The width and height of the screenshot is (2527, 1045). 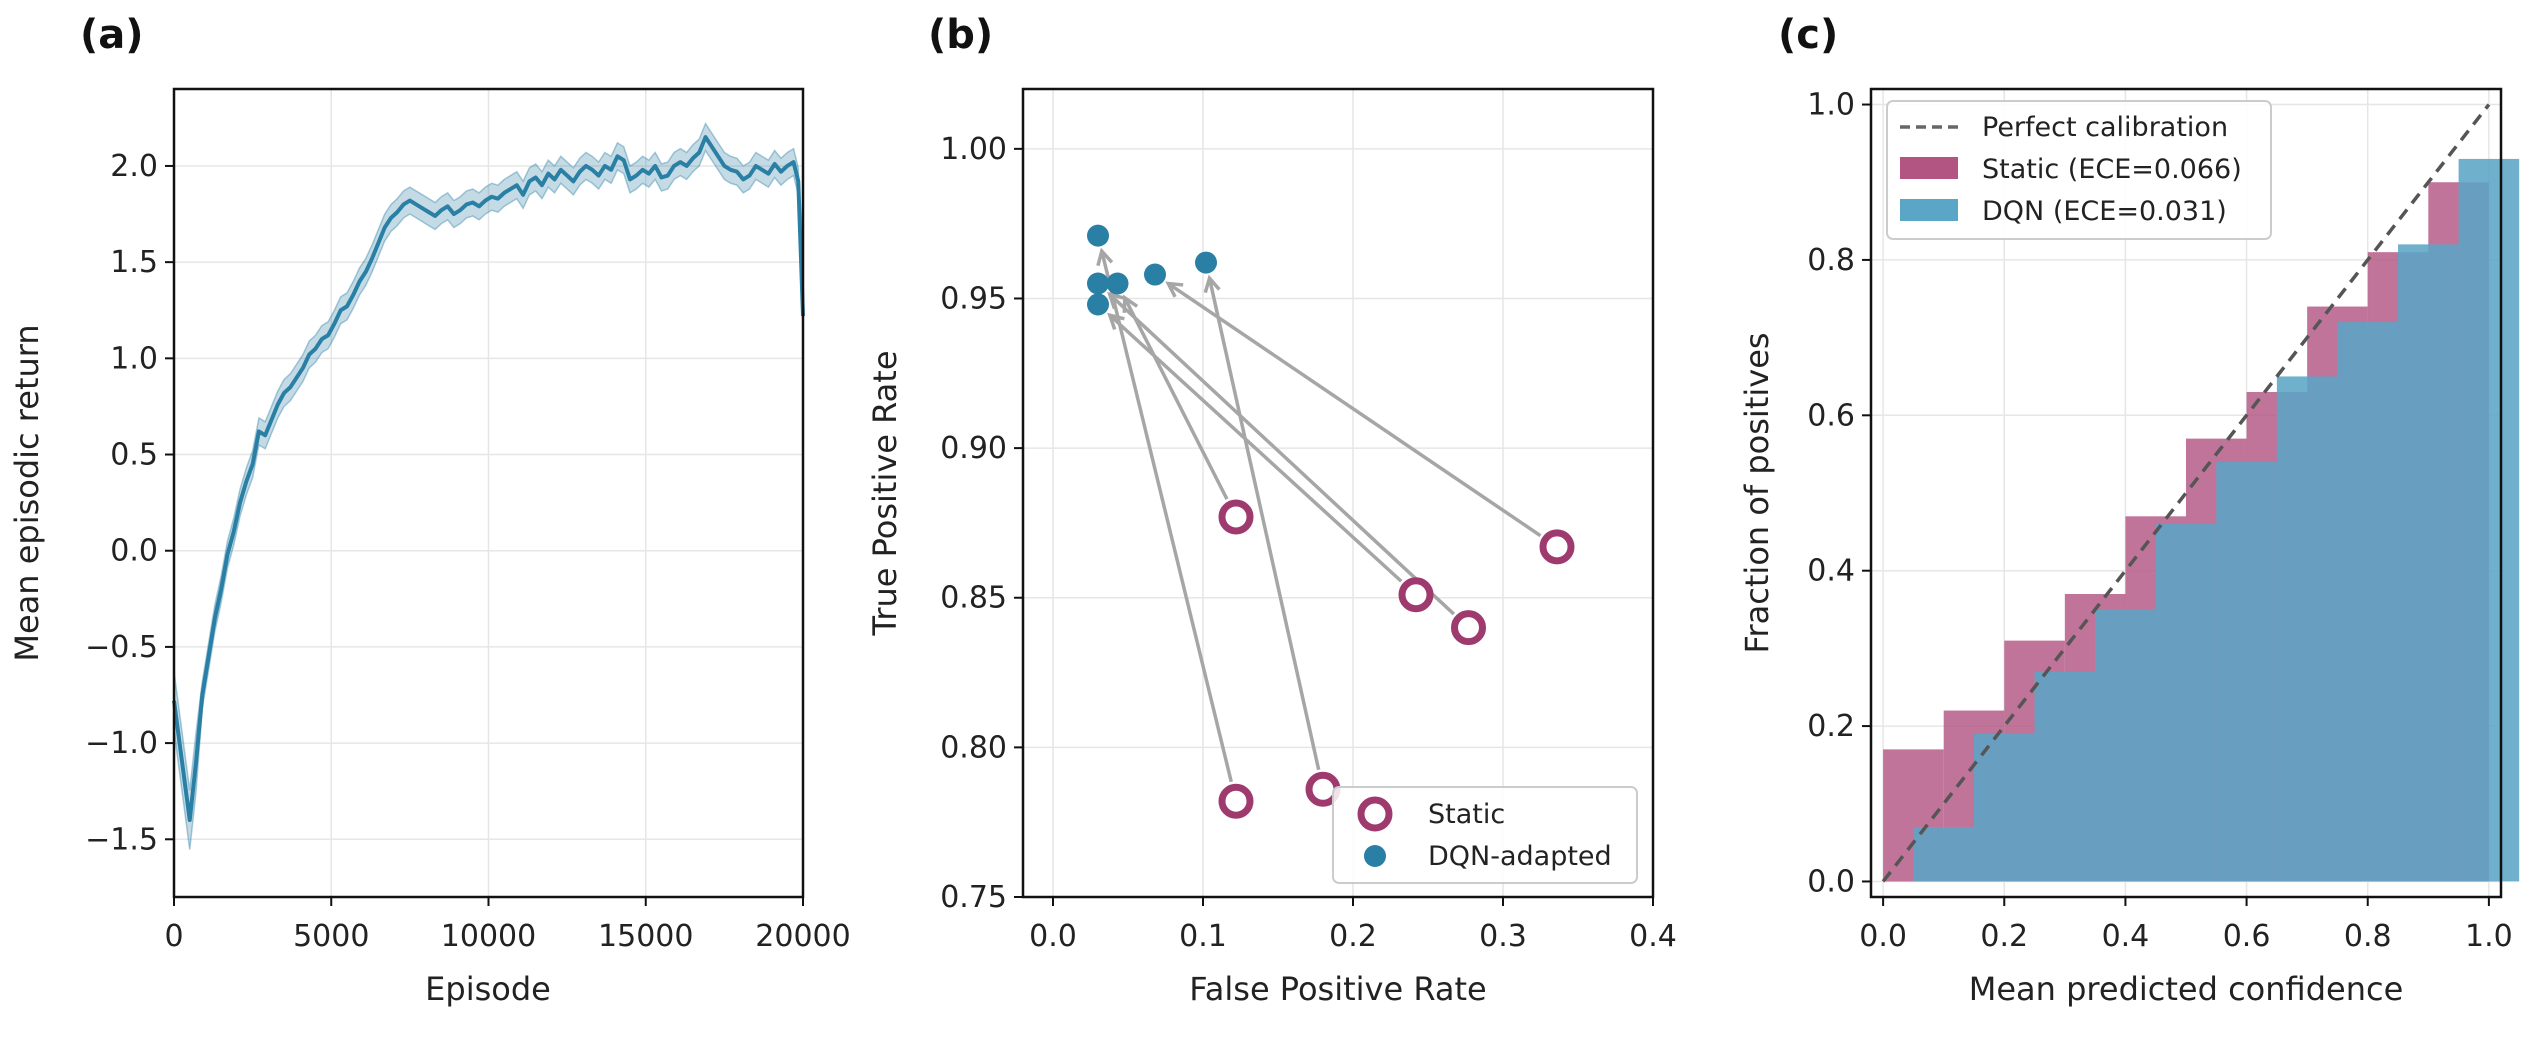 I want to click on panel-b-ytick-label: 0.85, so click(x=973, y=598).